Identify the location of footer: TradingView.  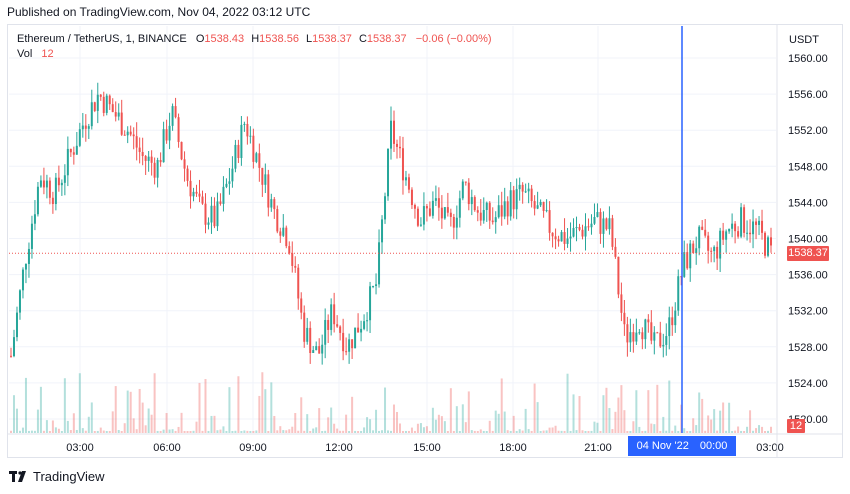
(57, 476).